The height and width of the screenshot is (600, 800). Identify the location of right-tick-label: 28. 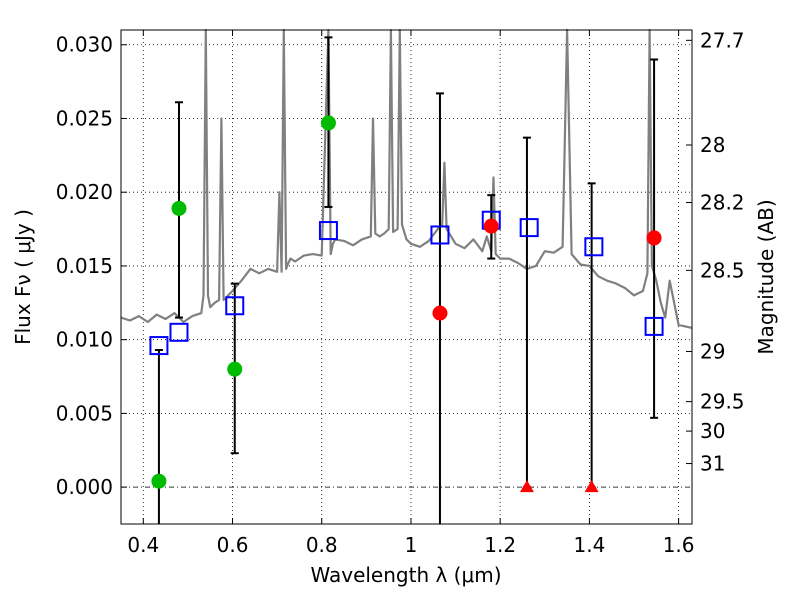
(712, 145).